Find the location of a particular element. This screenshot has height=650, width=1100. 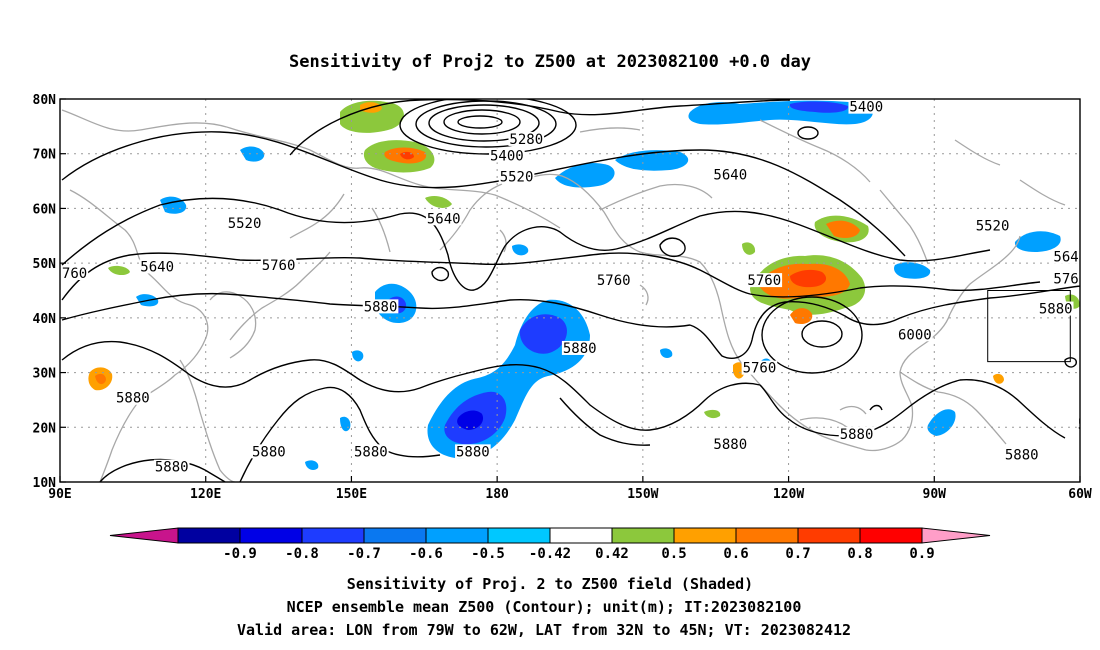

shade-pos-hudson-core is located at coordinates (843, 229).